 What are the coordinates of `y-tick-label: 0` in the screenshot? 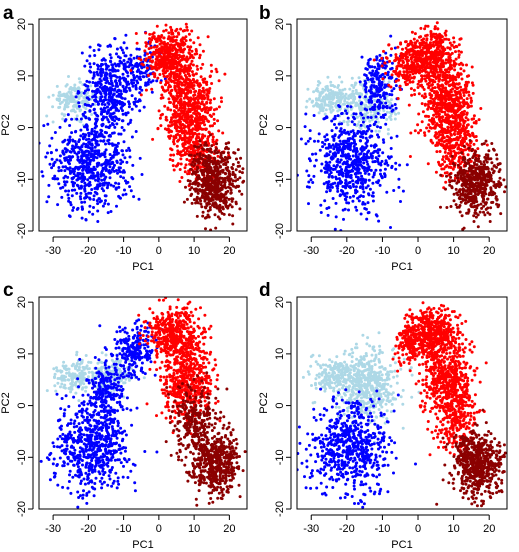 It's located at (22, 128).